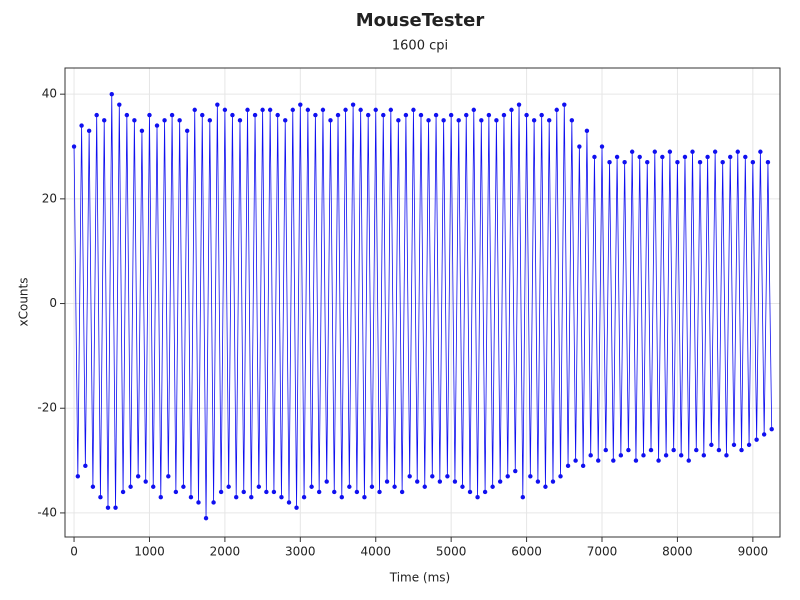  Describe the element at coordinates (420, 578) in the screenshot. I see `x-axis-label: Time (ms)` at that location.